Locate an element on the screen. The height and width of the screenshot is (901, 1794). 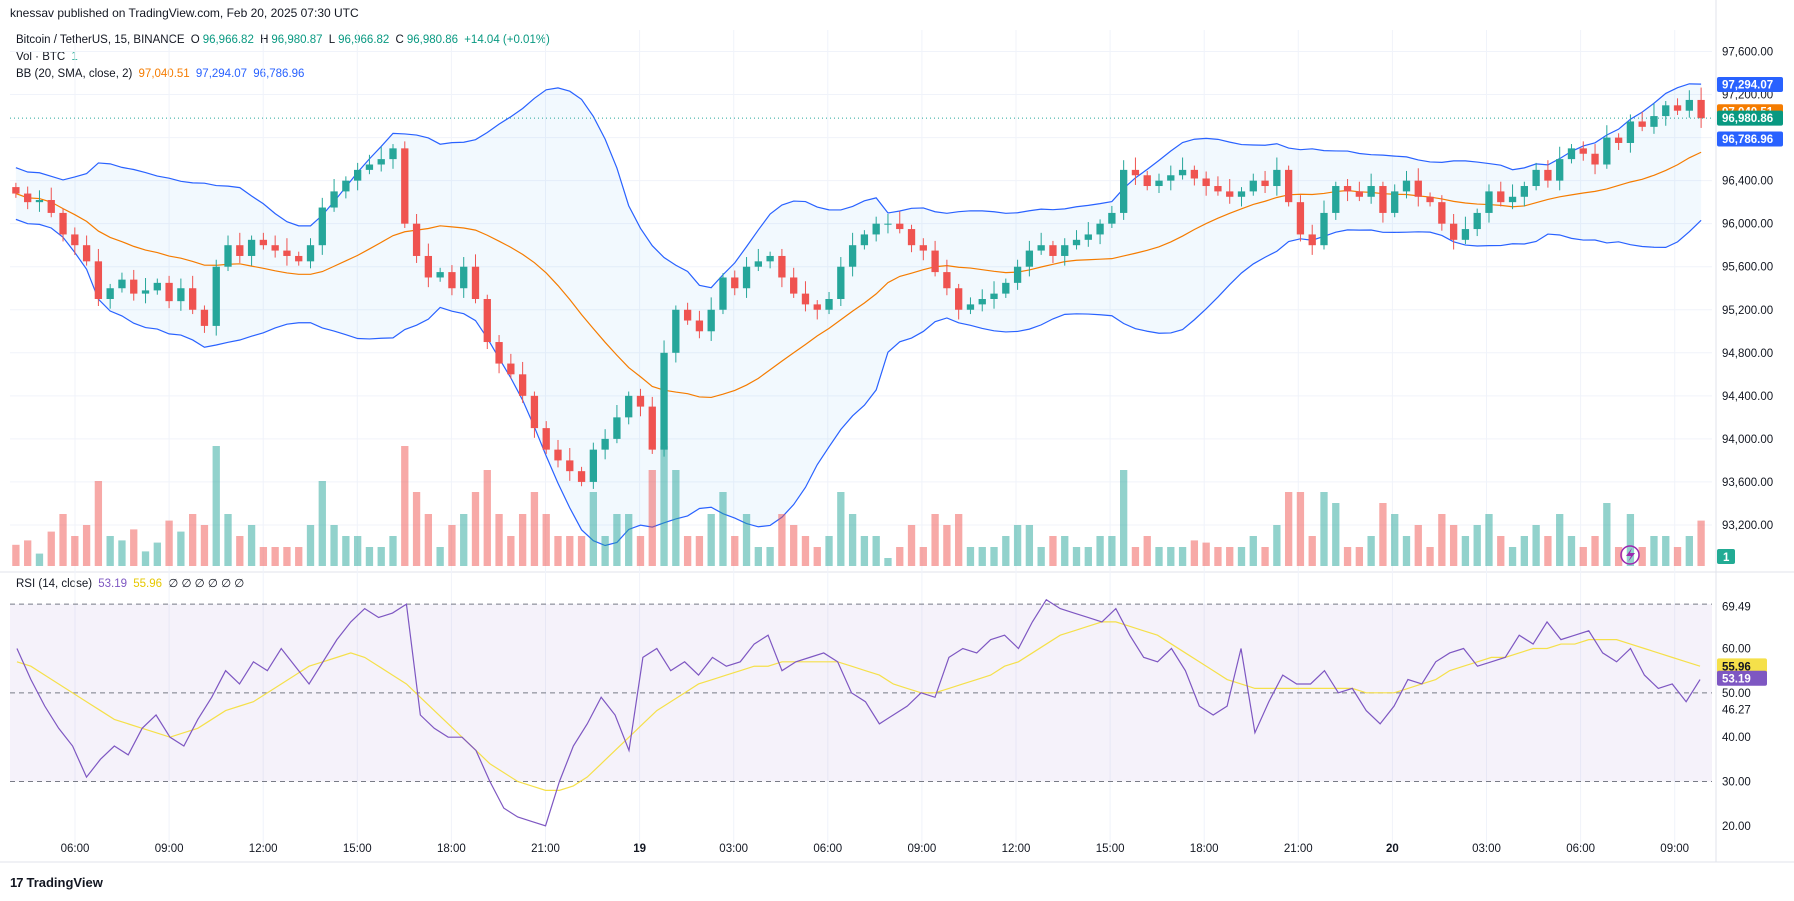
tradingview-footer: 17 TradingView is located at coordinates (56, 882).